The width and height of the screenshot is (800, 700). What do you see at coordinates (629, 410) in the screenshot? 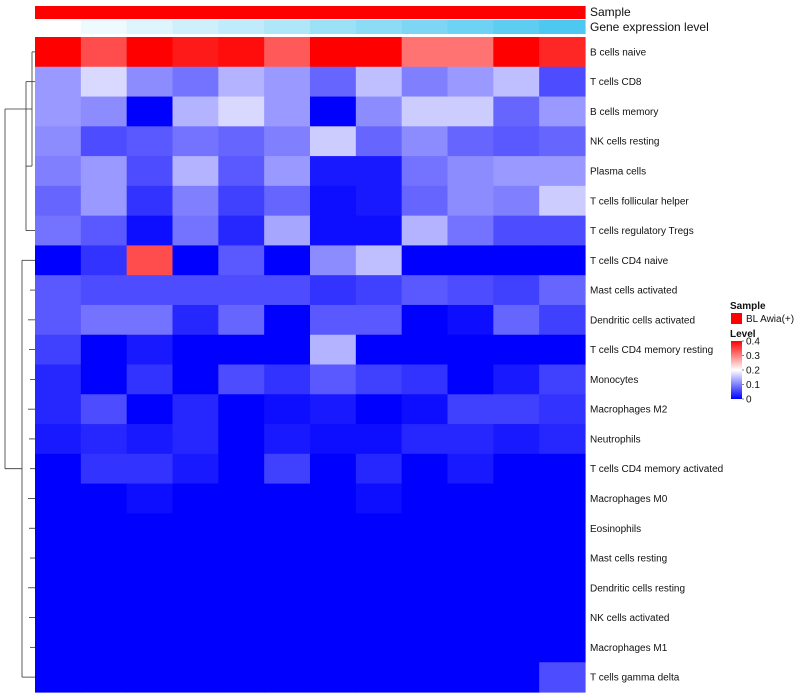
I see `row-label: Macrophages M2` at bounding box center [629, 410].